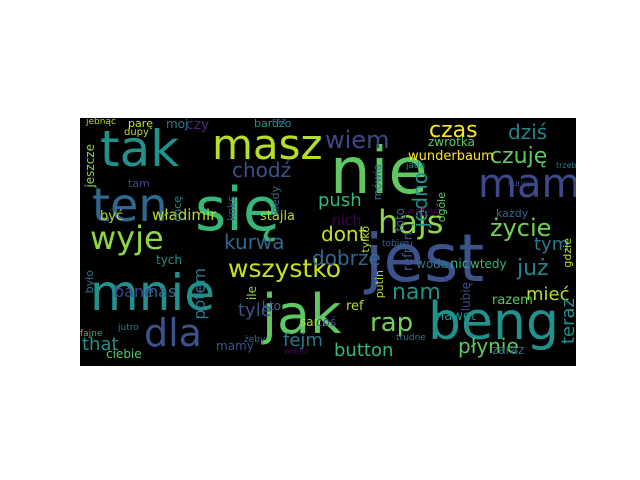 The image size is (640, 480). What do you see at coordinates (512, 300) in the screenshot?
I see `word-57: razem` at bounding box center [512, 300].